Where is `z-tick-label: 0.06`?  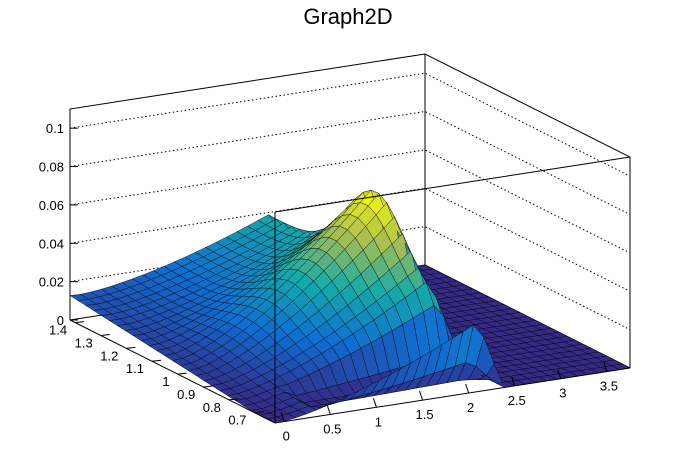
z-tick-label: 0.06 is located at coordinates (51, 205).